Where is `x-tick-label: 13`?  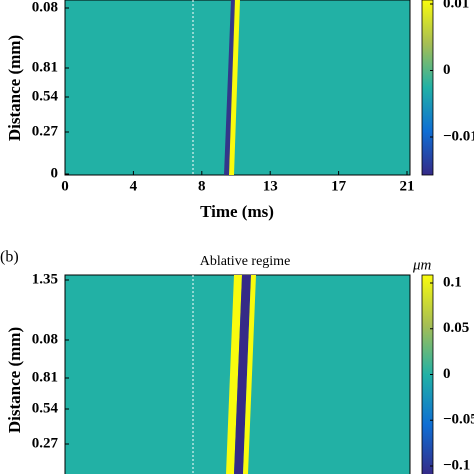 x-tick-label: 13 is located at coordinates (270, 186).